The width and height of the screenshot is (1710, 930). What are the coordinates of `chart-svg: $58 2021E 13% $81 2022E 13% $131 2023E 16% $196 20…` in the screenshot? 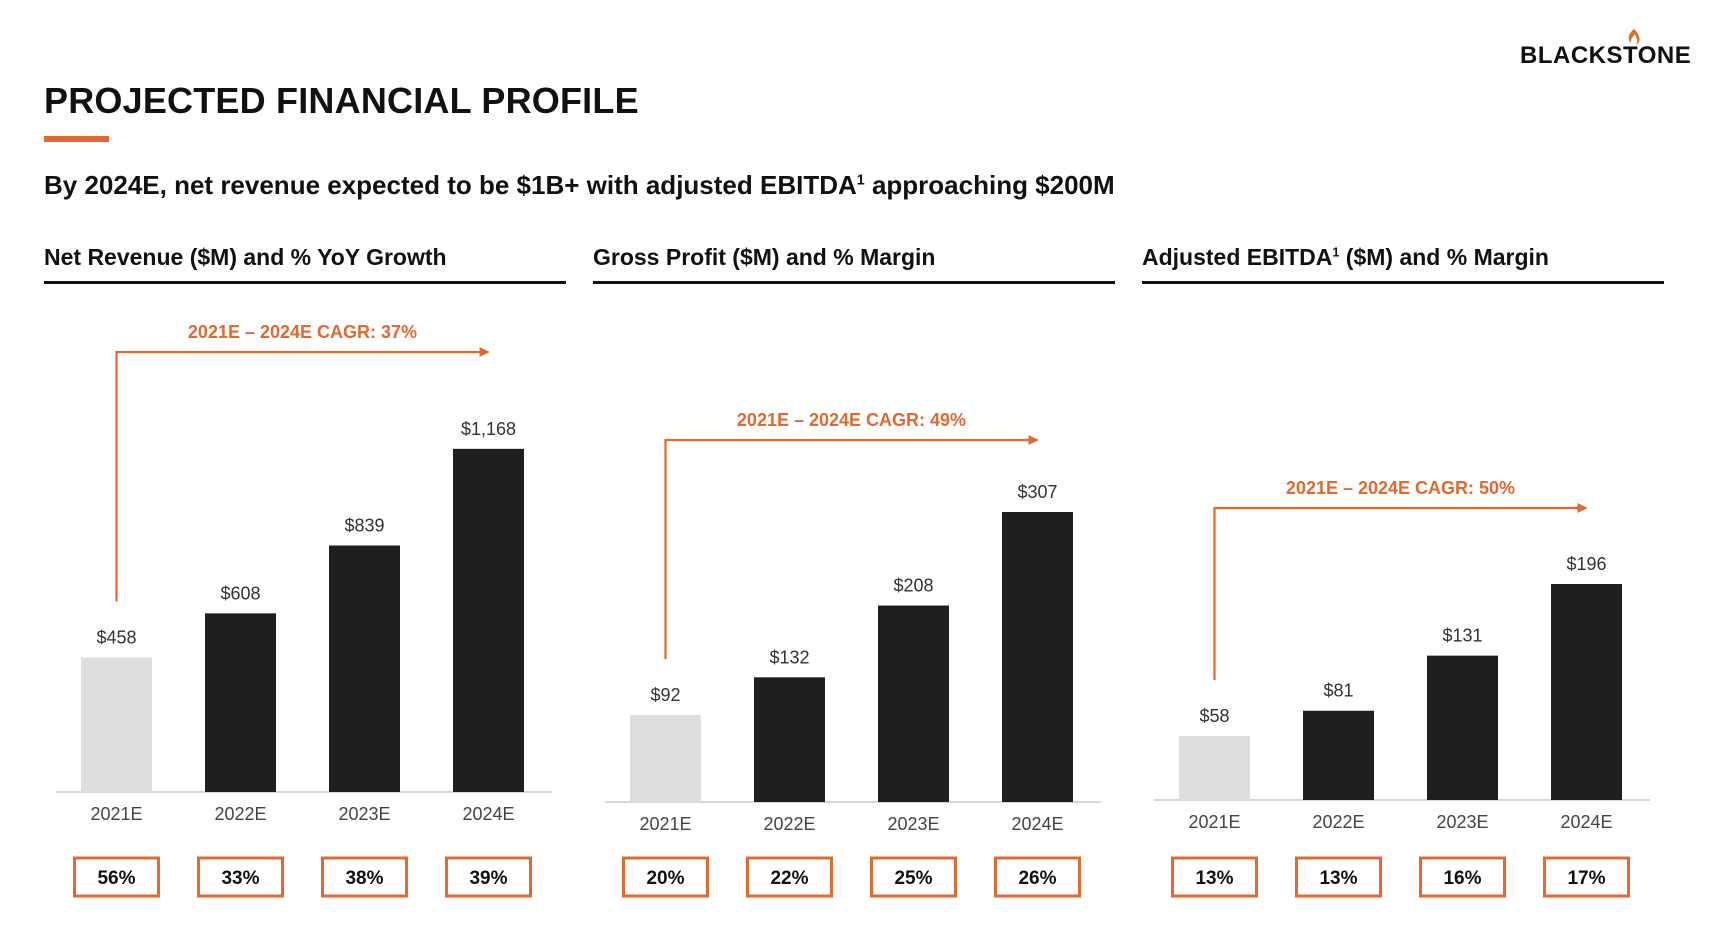 It's located at (1402, 688).